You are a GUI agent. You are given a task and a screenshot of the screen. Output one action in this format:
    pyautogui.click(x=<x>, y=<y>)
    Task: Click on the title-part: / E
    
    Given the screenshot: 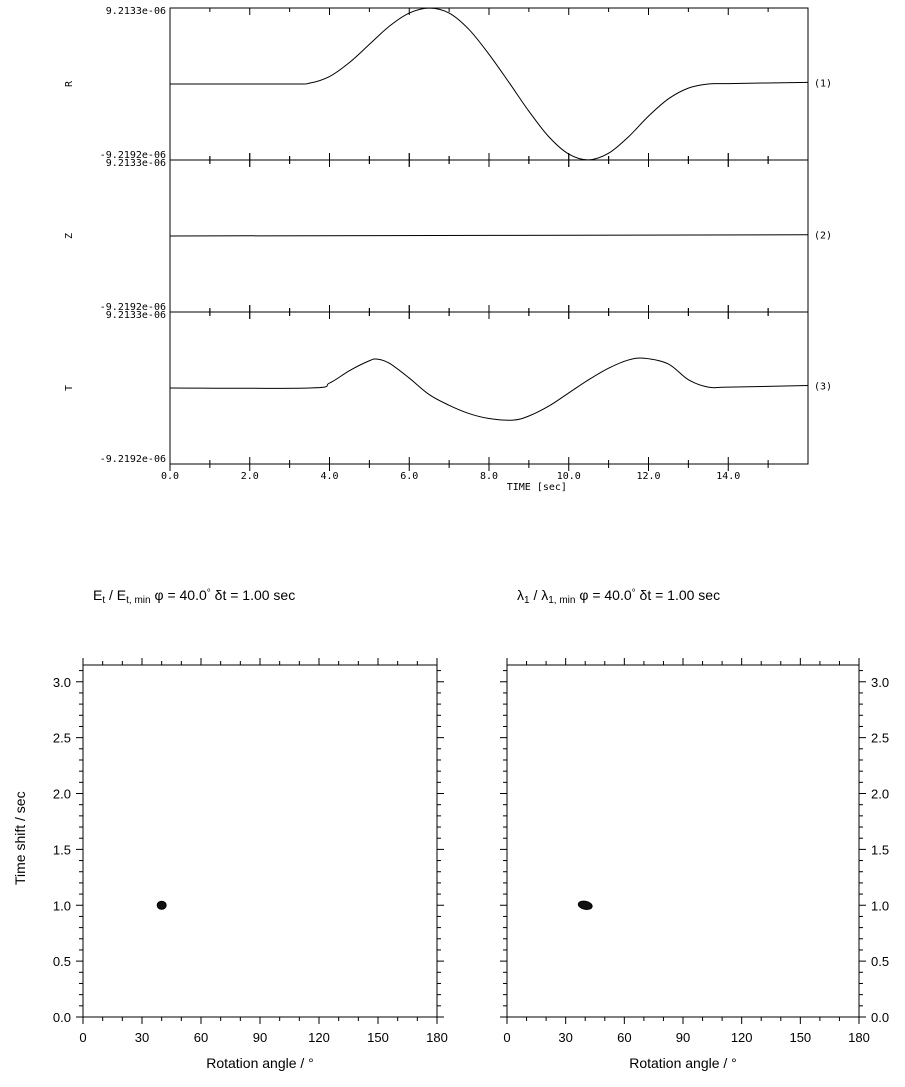 What is the action you would take?
    pyautogui.click(x=115, y=595)
    